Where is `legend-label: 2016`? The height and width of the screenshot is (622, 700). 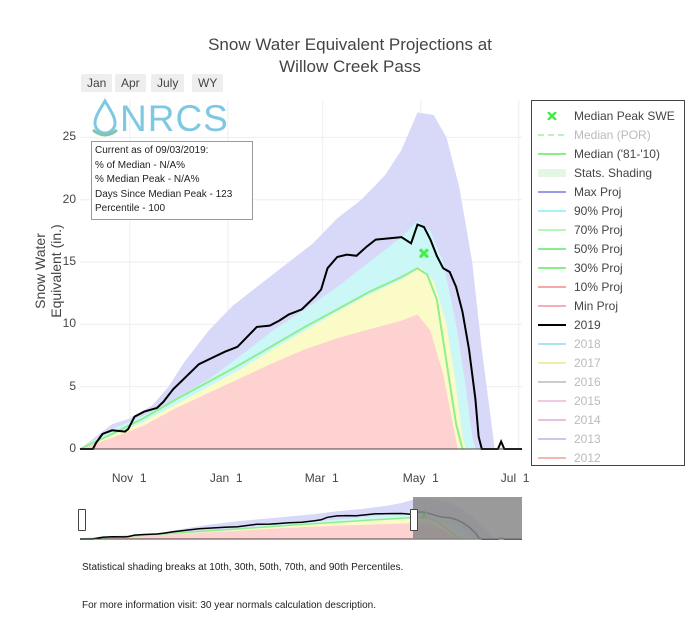
legend-label: 2016 is located at coordinates (587, 382).